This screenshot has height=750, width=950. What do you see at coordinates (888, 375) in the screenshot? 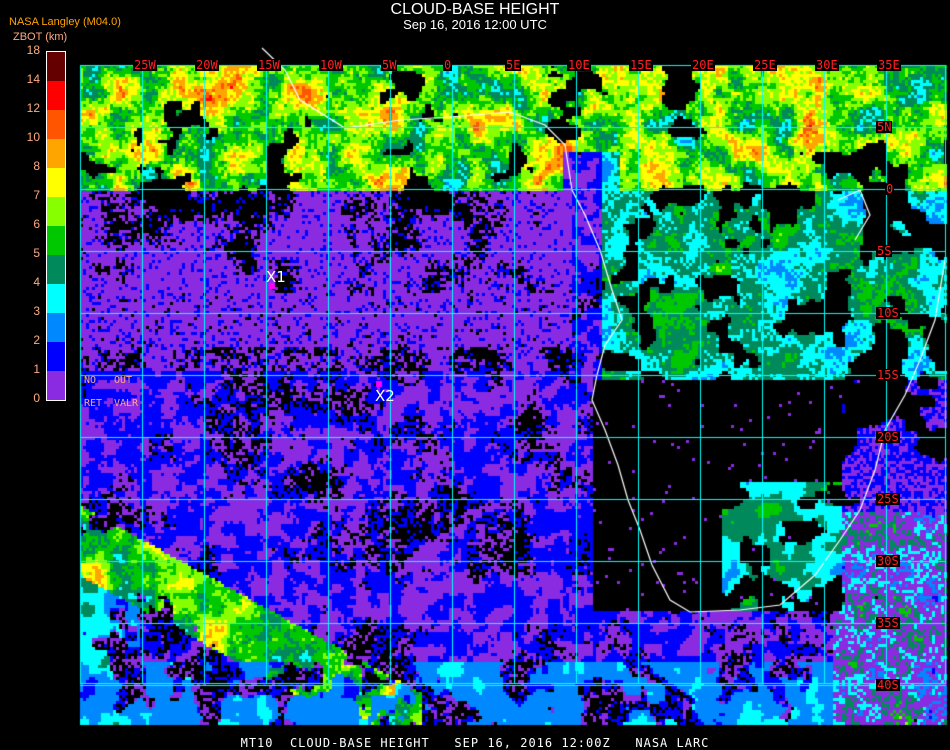
I see `latitude-label: 15S` at bounding box center [888, 375].